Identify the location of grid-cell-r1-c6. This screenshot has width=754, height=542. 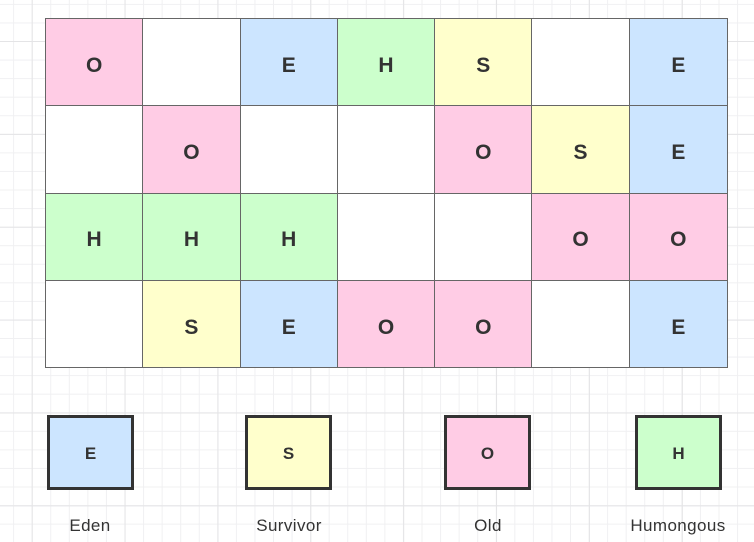
(581, 62).